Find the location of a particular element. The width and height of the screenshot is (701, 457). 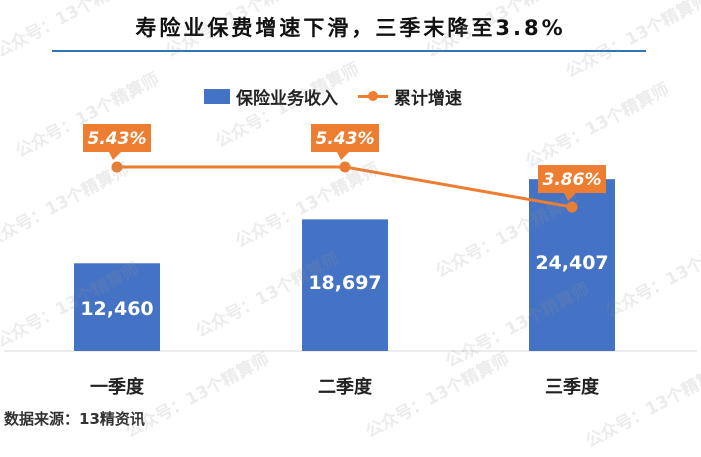

legend-line-swatch is located at coordinates (373, 96).